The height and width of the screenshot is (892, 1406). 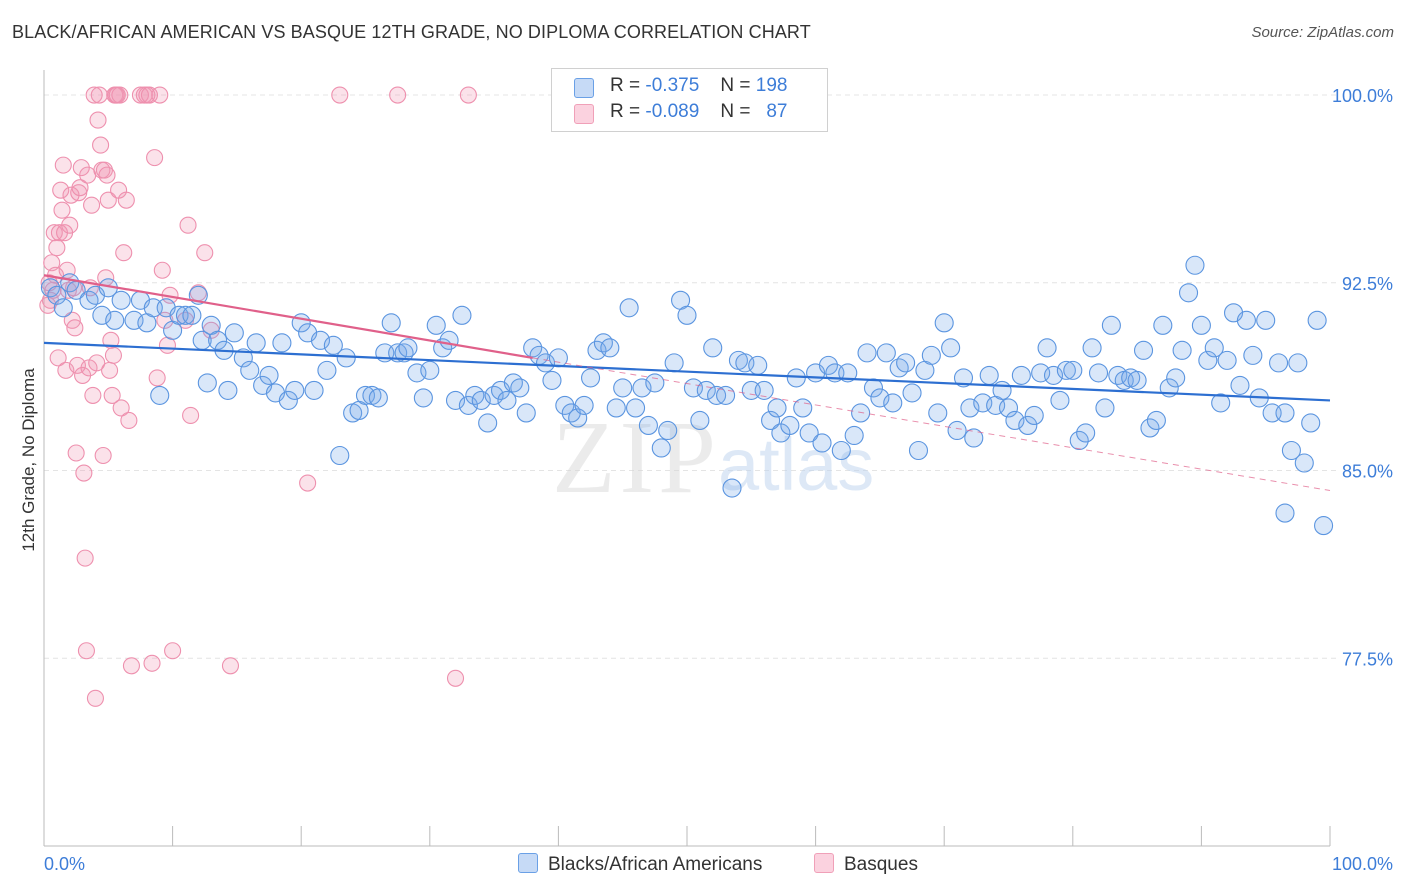 What do you see at coordinates (1367, 472) in the screenshot?
I see `y-tick-label: 85.0%` at bounding box center [1367, 472].